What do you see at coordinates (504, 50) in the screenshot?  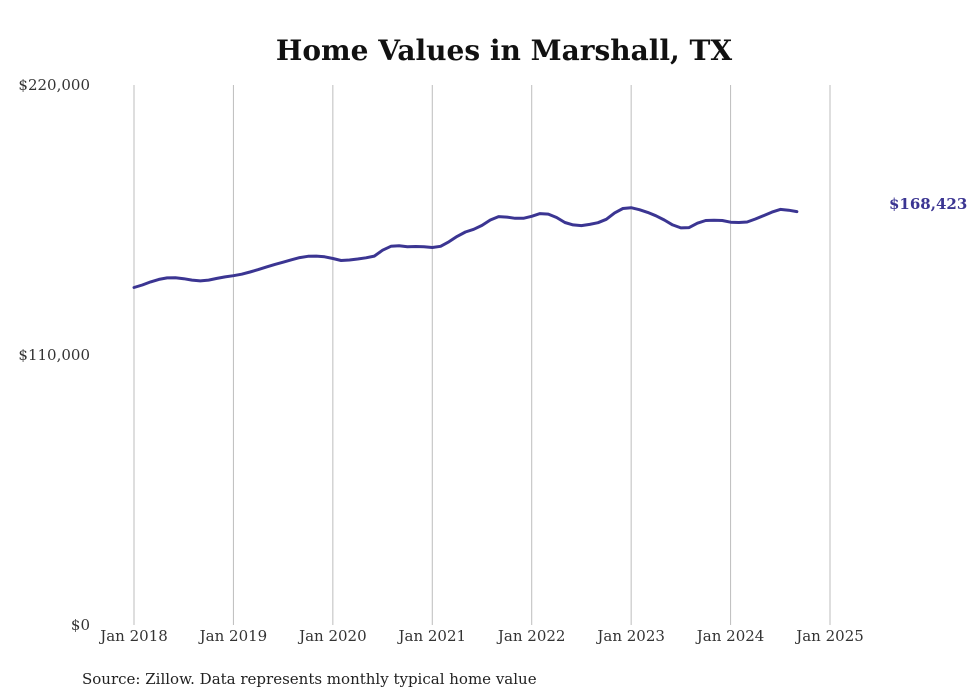 I see `chart-title: Home Values in Marshall, TX` at bounding box center [504, 50].